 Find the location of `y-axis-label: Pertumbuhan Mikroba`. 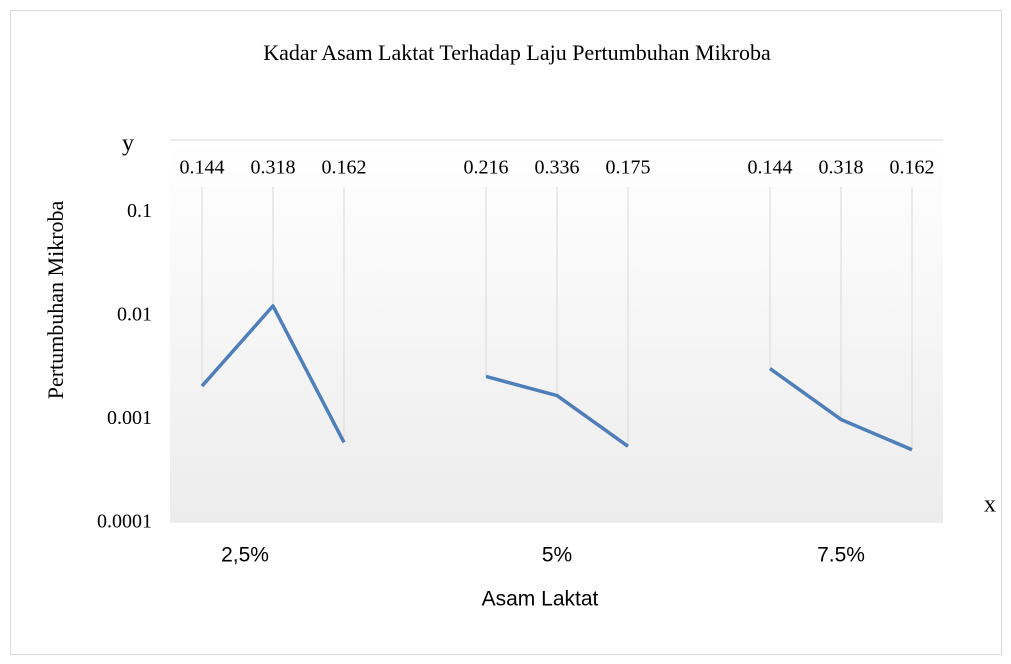

y-axis-label: Pertumbuhan Mikroba is located at coordinates (55, 299).